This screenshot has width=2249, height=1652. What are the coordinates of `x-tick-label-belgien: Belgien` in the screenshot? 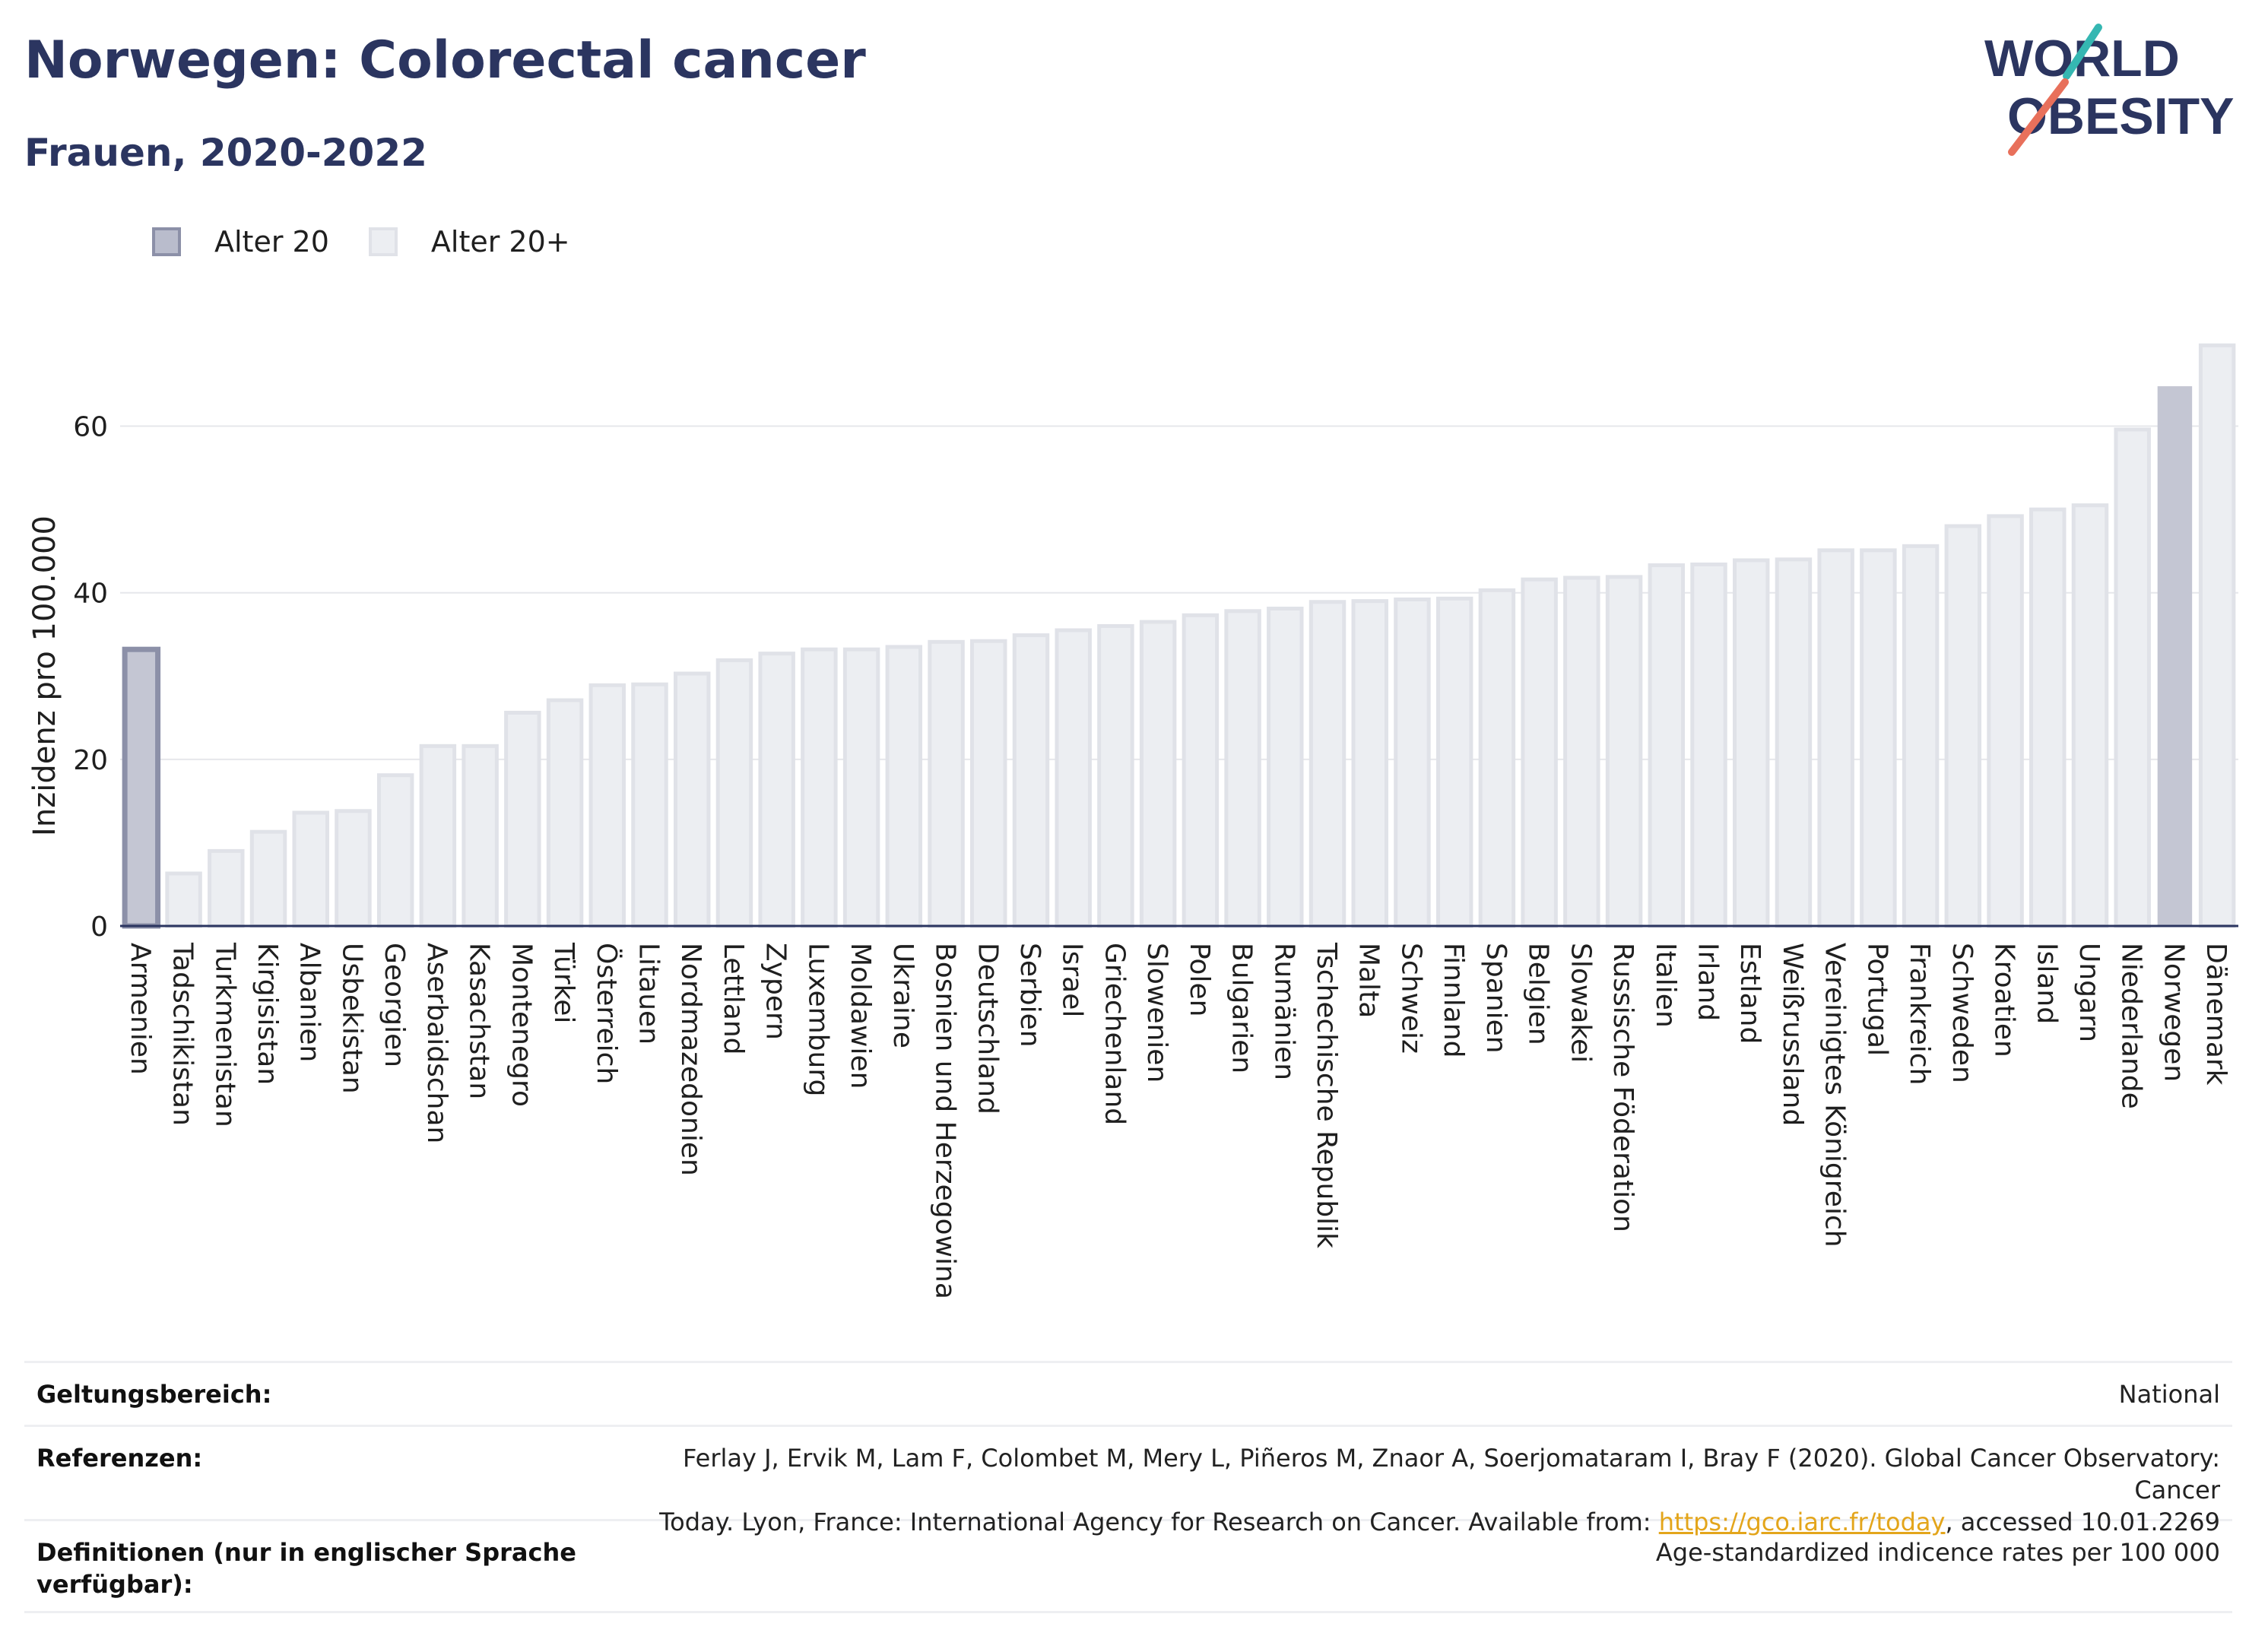 It's located at (1538, 994).